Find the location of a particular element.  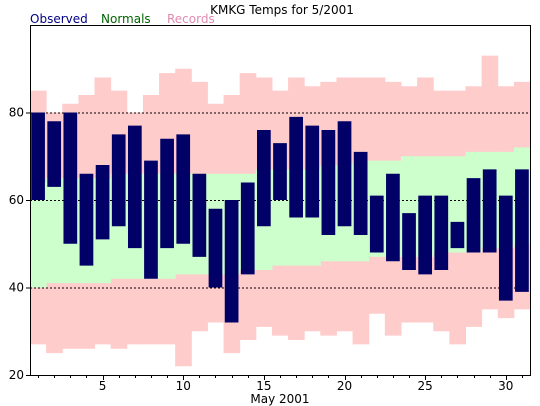

x-tick-label: 5 is located at coordinates (103, 386).